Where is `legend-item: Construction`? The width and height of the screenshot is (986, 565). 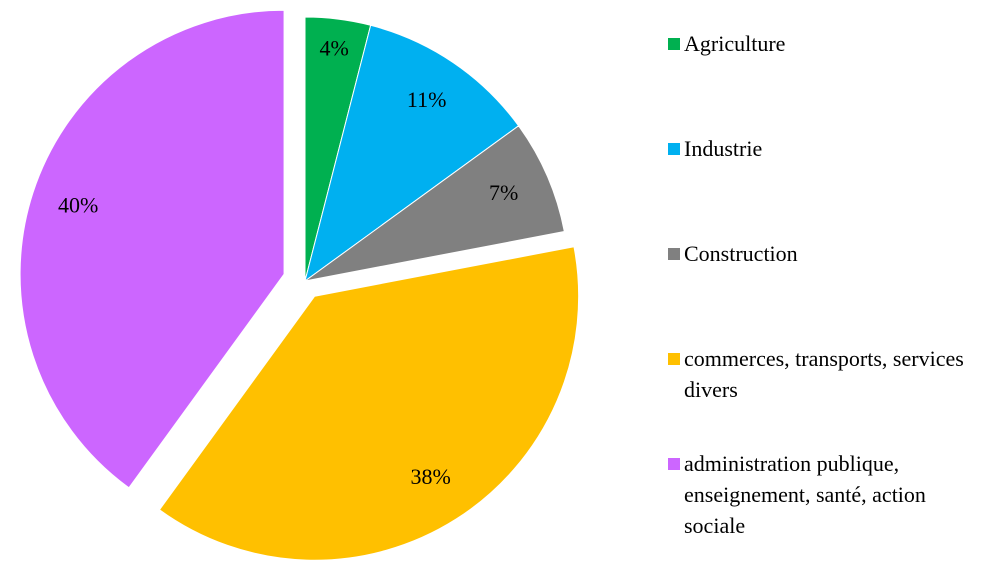
legend-item: Construction is located at coordinates (818, 253).